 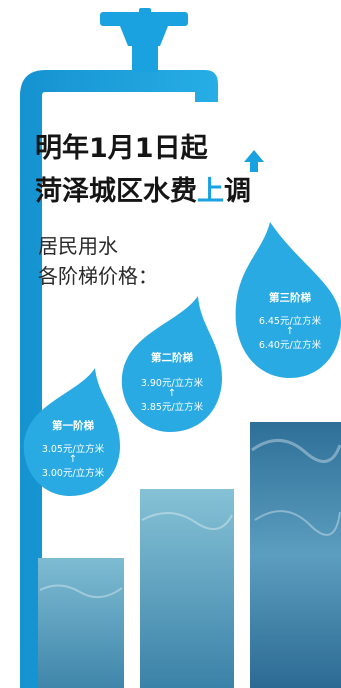 What do you see at coordinates (145, 58) in the screenshot?
I see `faucet-stem` at bounding box center [145, 58].